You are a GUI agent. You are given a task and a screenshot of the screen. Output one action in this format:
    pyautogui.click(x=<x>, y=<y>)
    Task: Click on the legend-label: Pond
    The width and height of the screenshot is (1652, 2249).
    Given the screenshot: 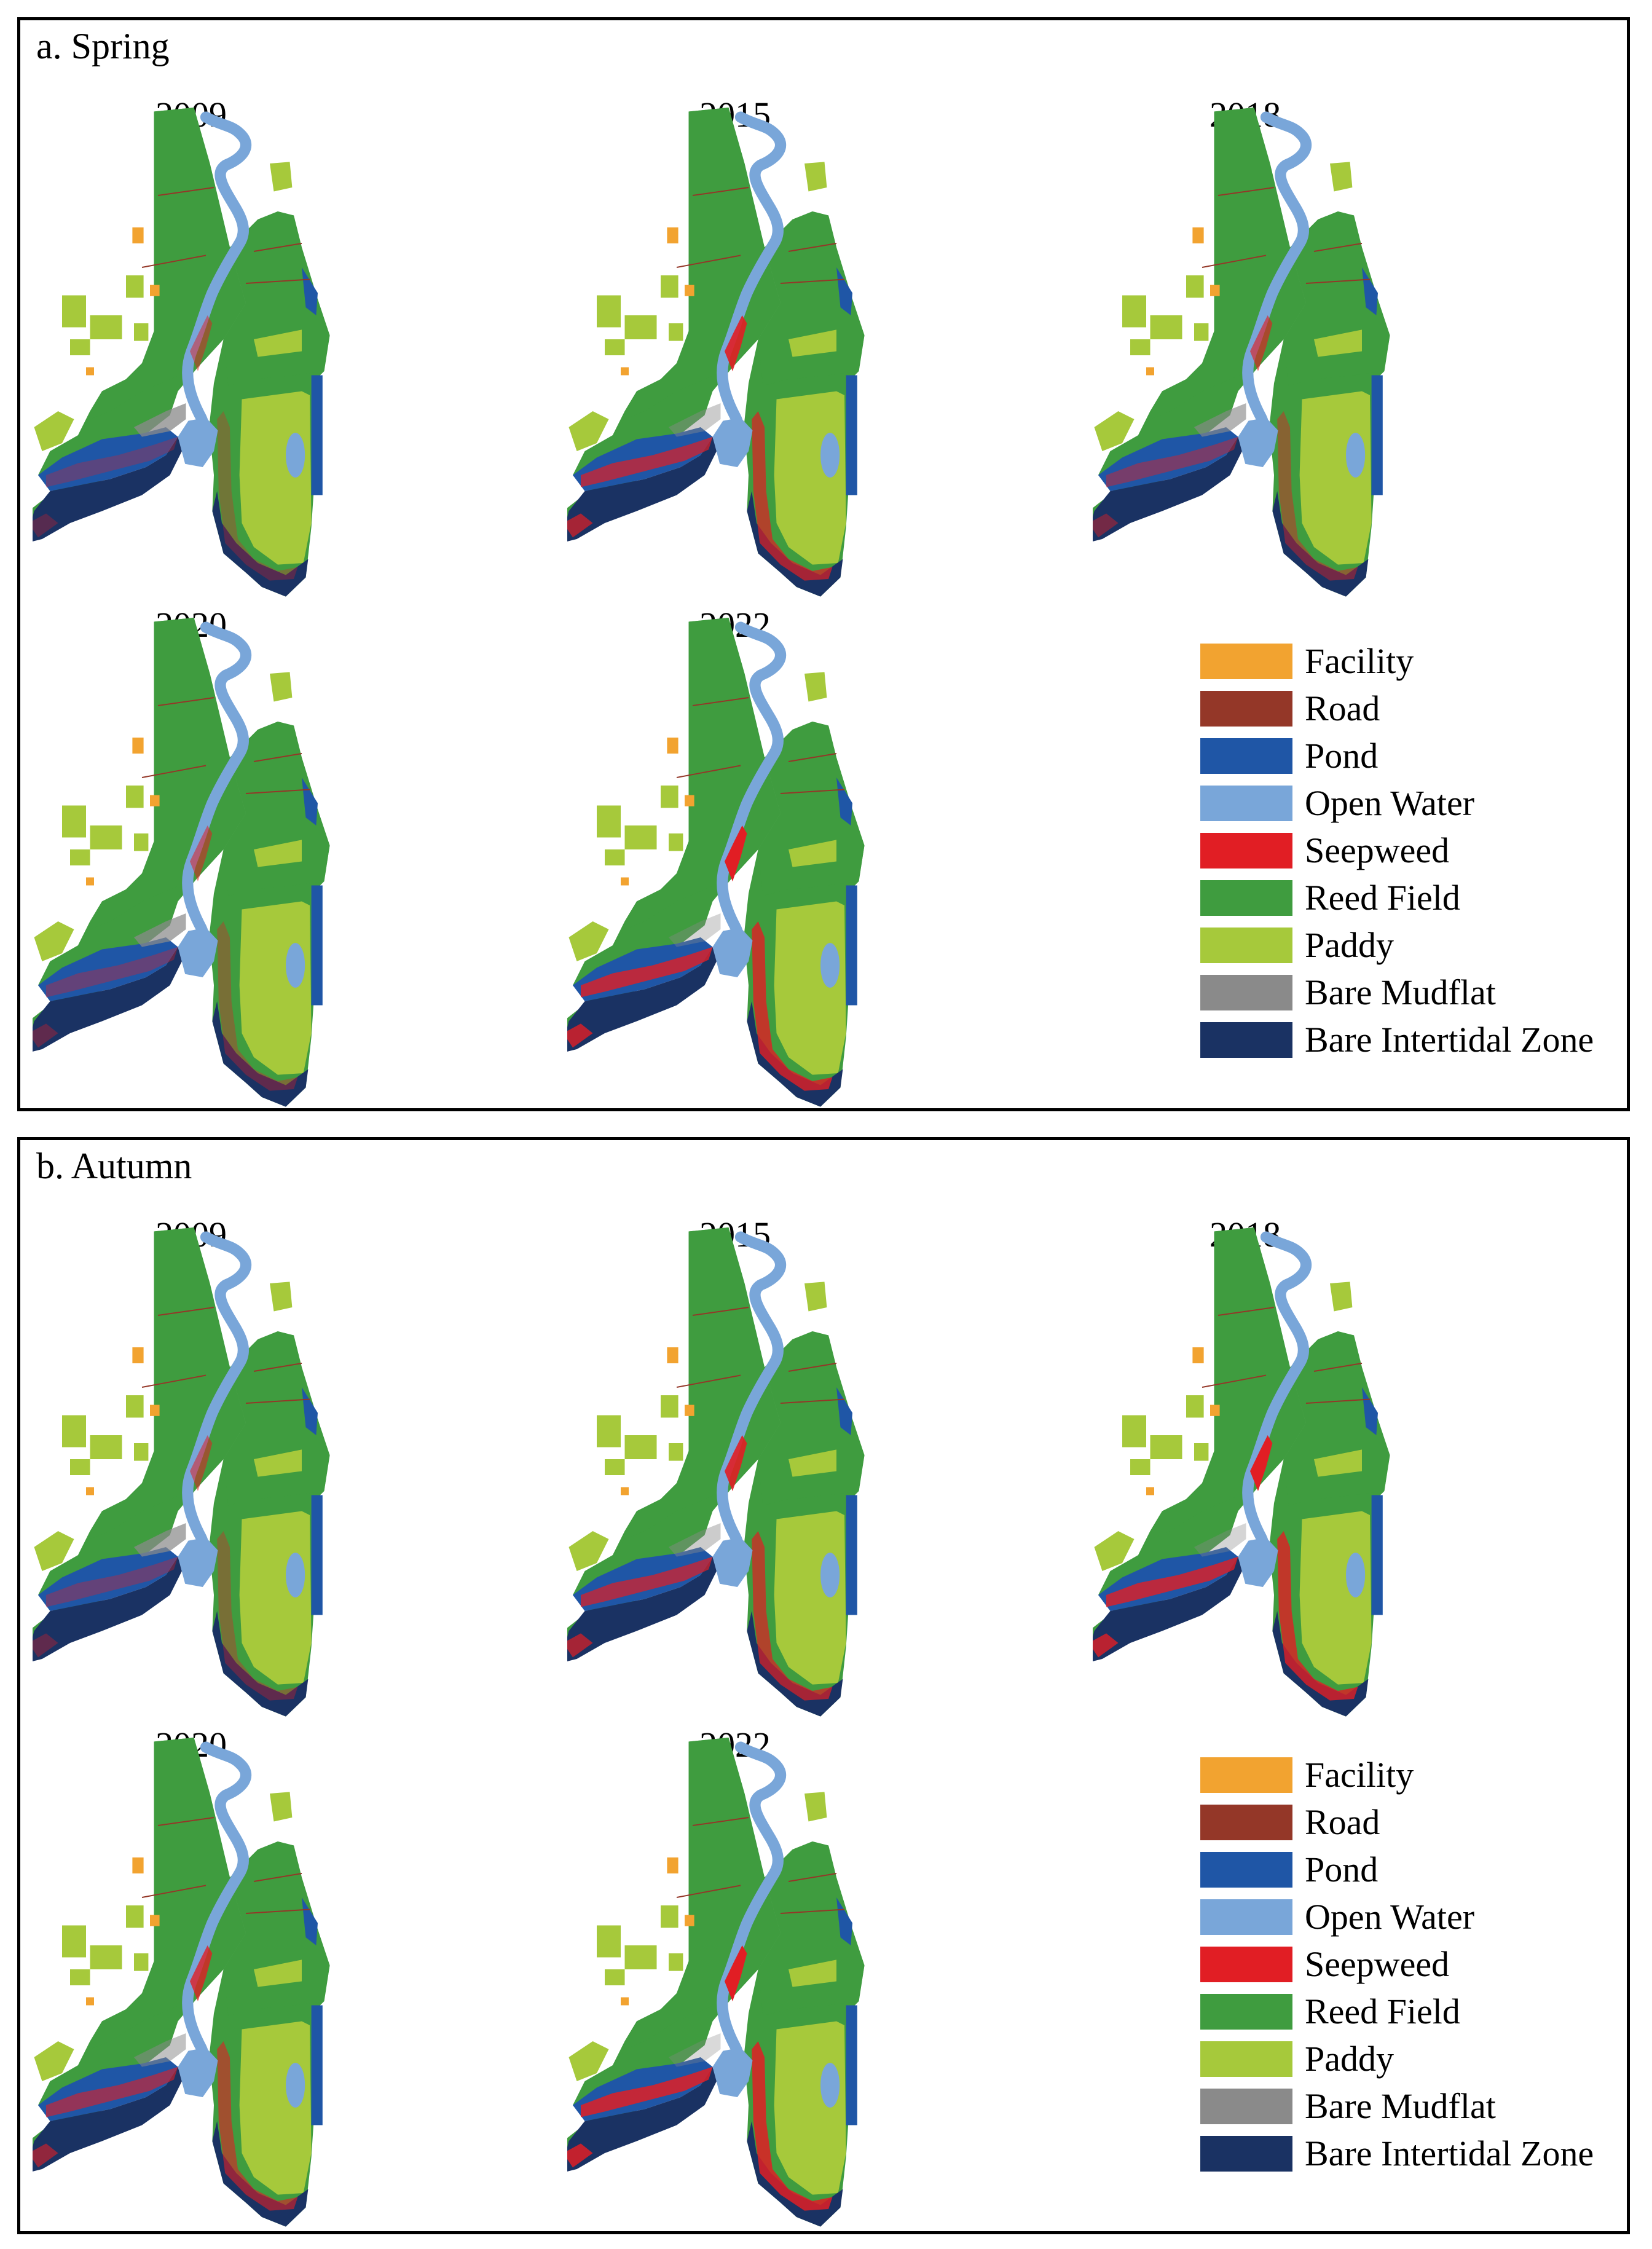 What is the action you would take?
    pyautogui.click(x=1342, y=1869)
    